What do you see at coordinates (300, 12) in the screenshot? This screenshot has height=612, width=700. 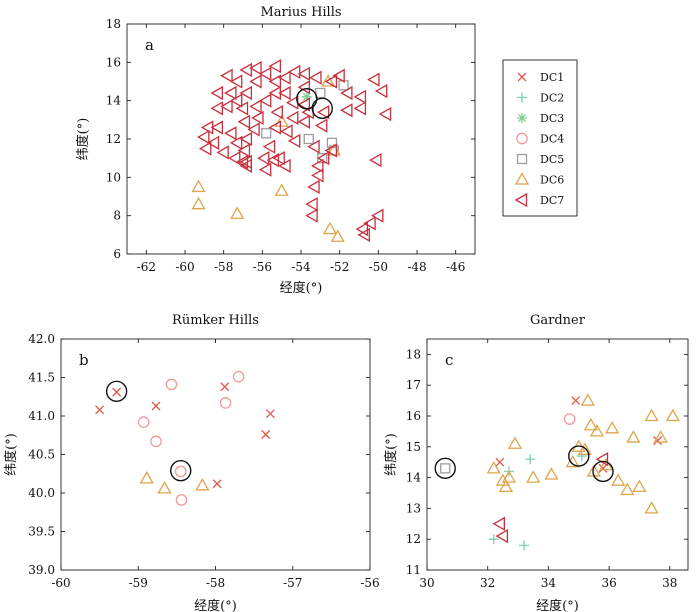 I see `chart-title: Marius Hills` at bounding box center [300, 12].